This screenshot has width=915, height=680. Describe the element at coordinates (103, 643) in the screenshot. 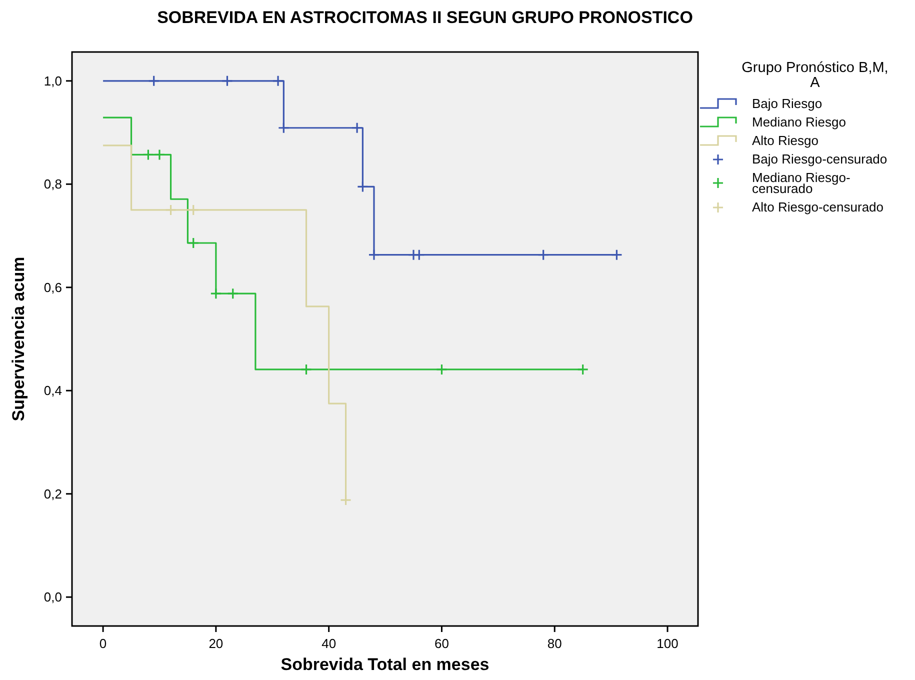

I see `x-tick-label: 0` at that location.